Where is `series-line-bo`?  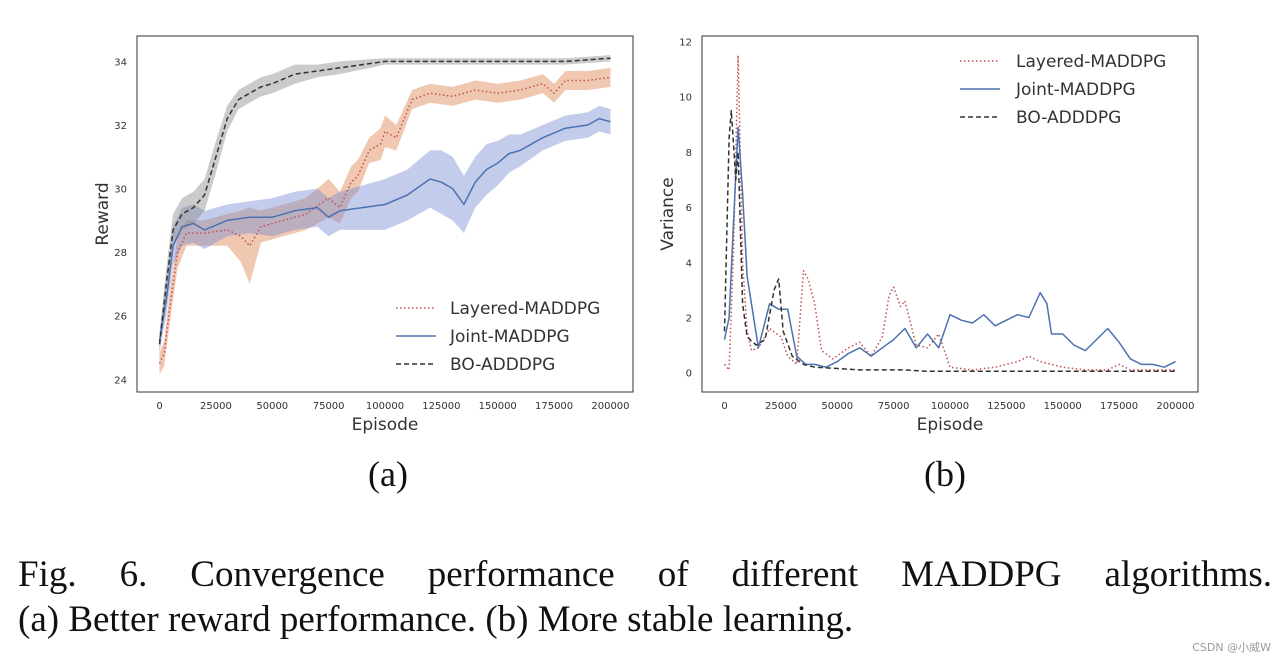 series-line-bo is located at coordinates (949, 241).